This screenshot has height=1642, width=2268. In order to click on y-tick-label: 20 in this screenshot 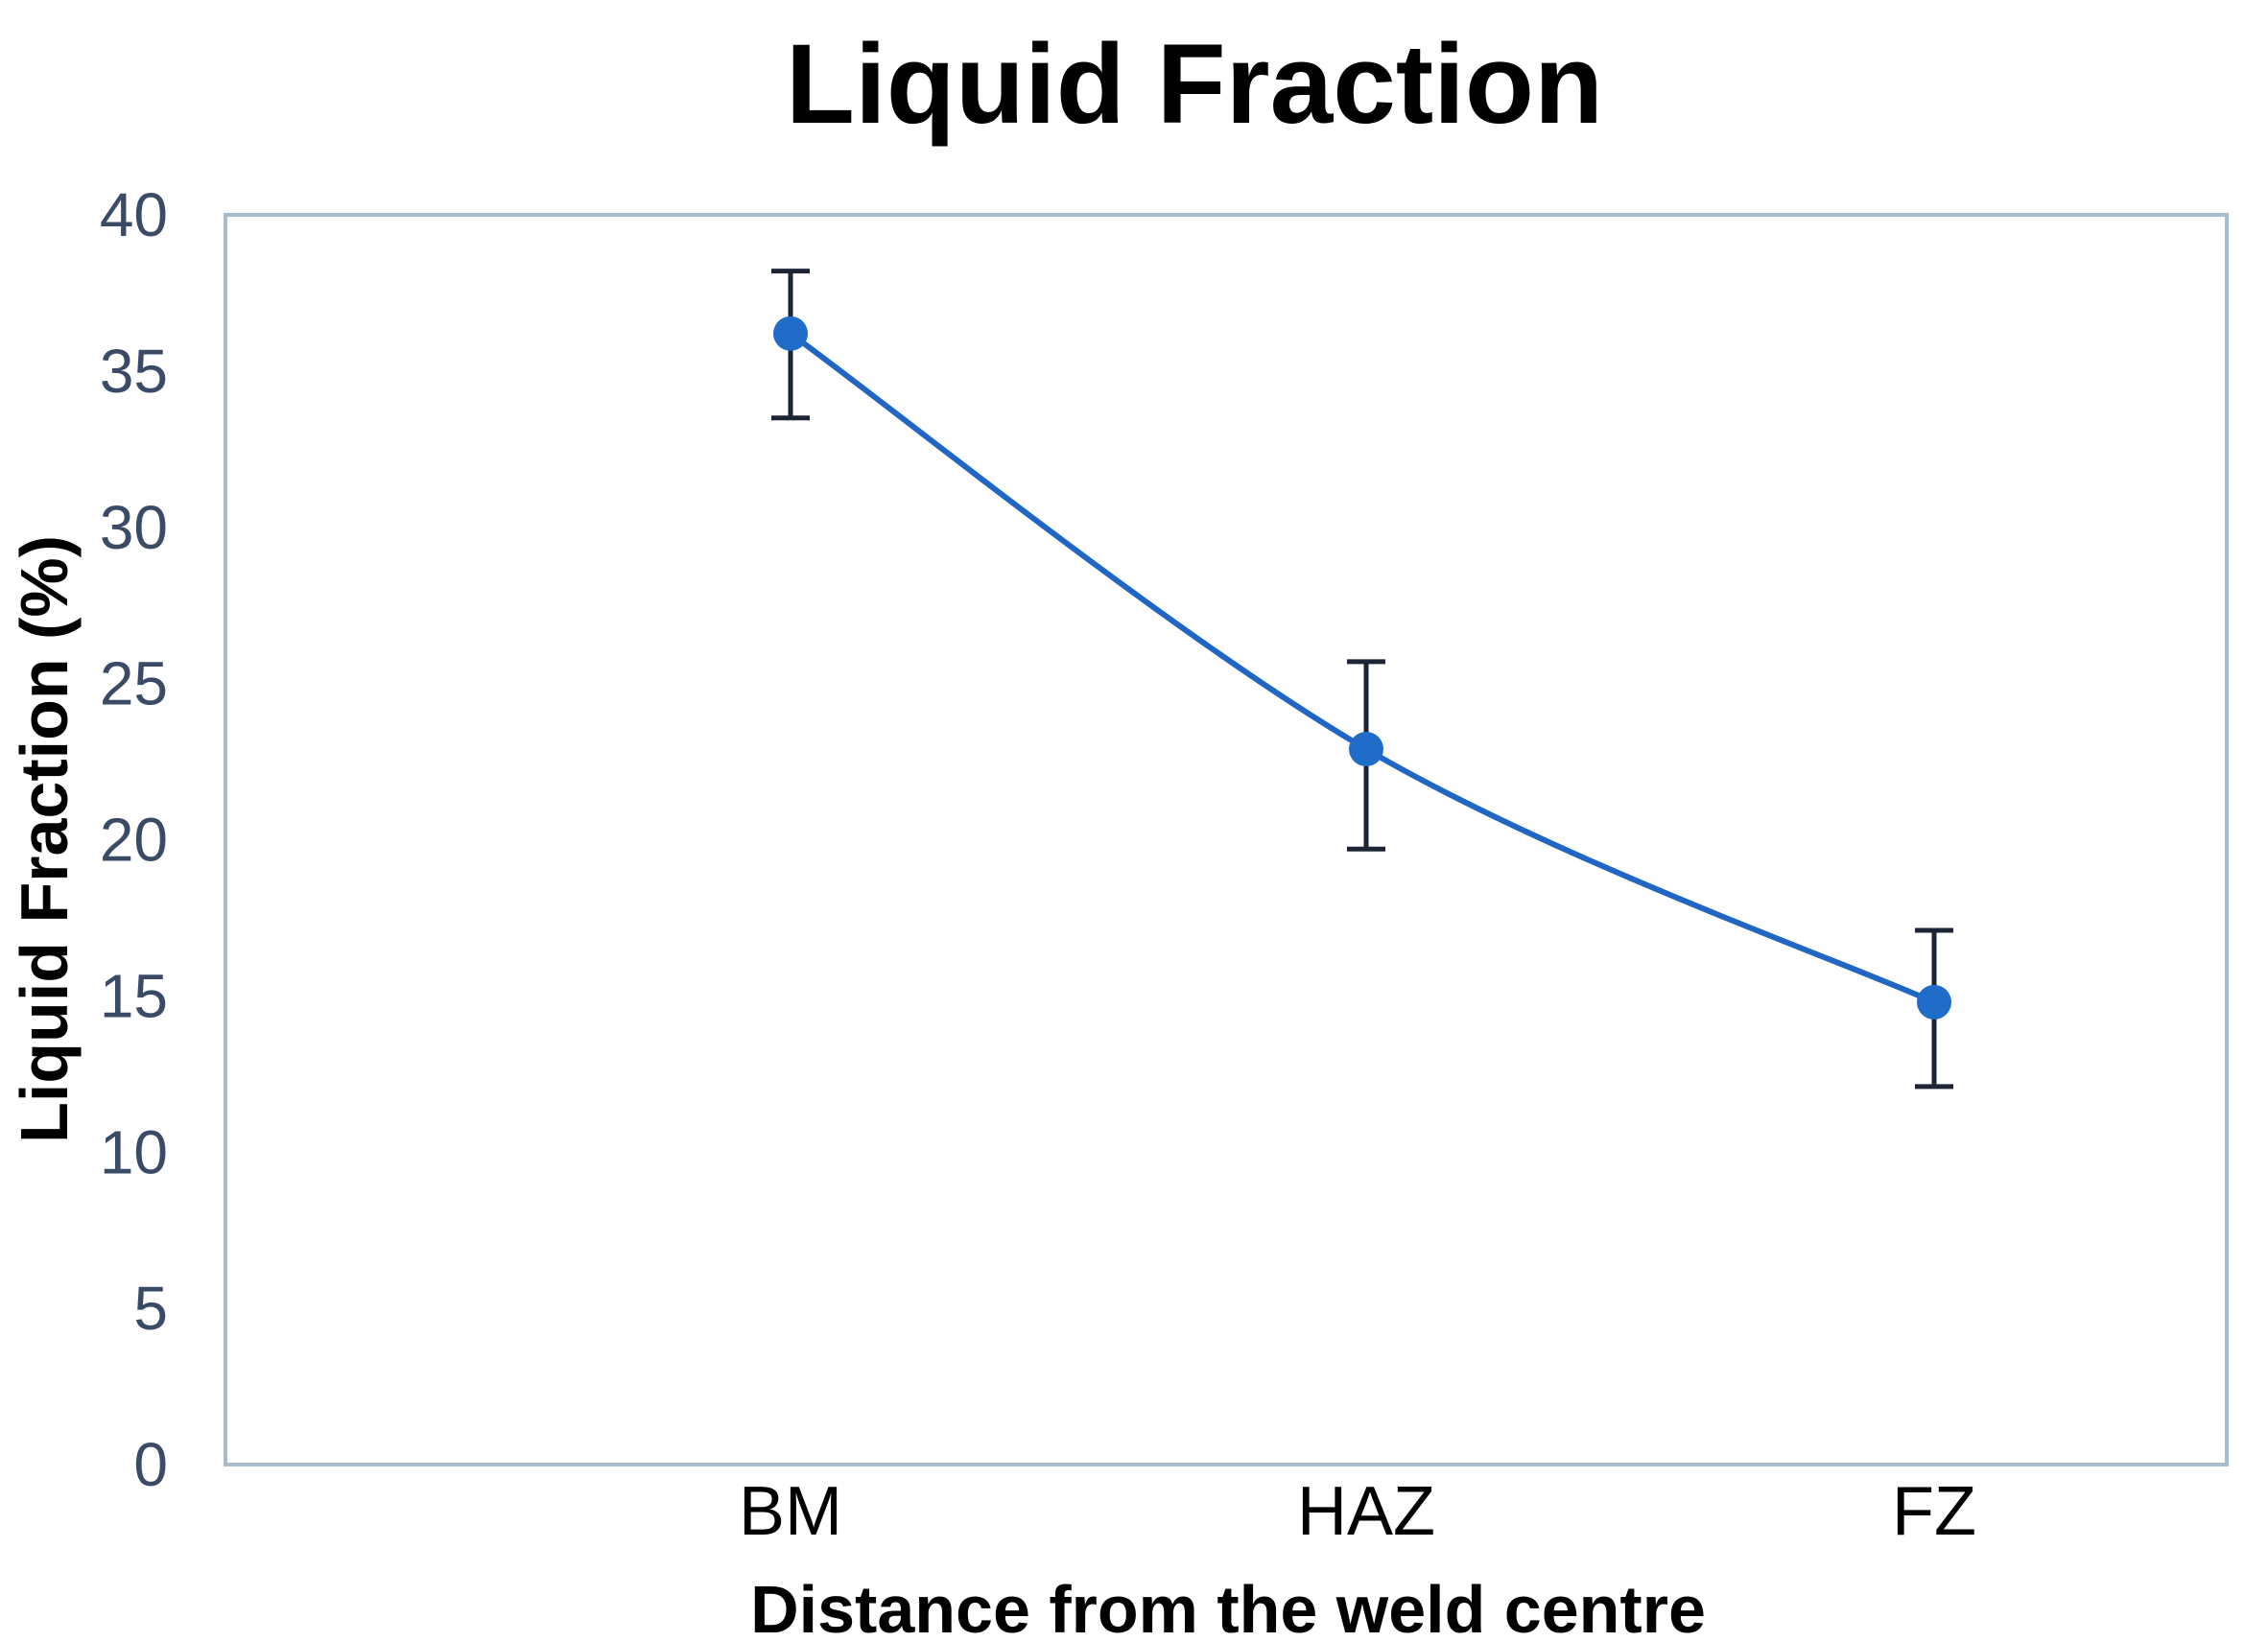, I will do `click(134, 840)`.